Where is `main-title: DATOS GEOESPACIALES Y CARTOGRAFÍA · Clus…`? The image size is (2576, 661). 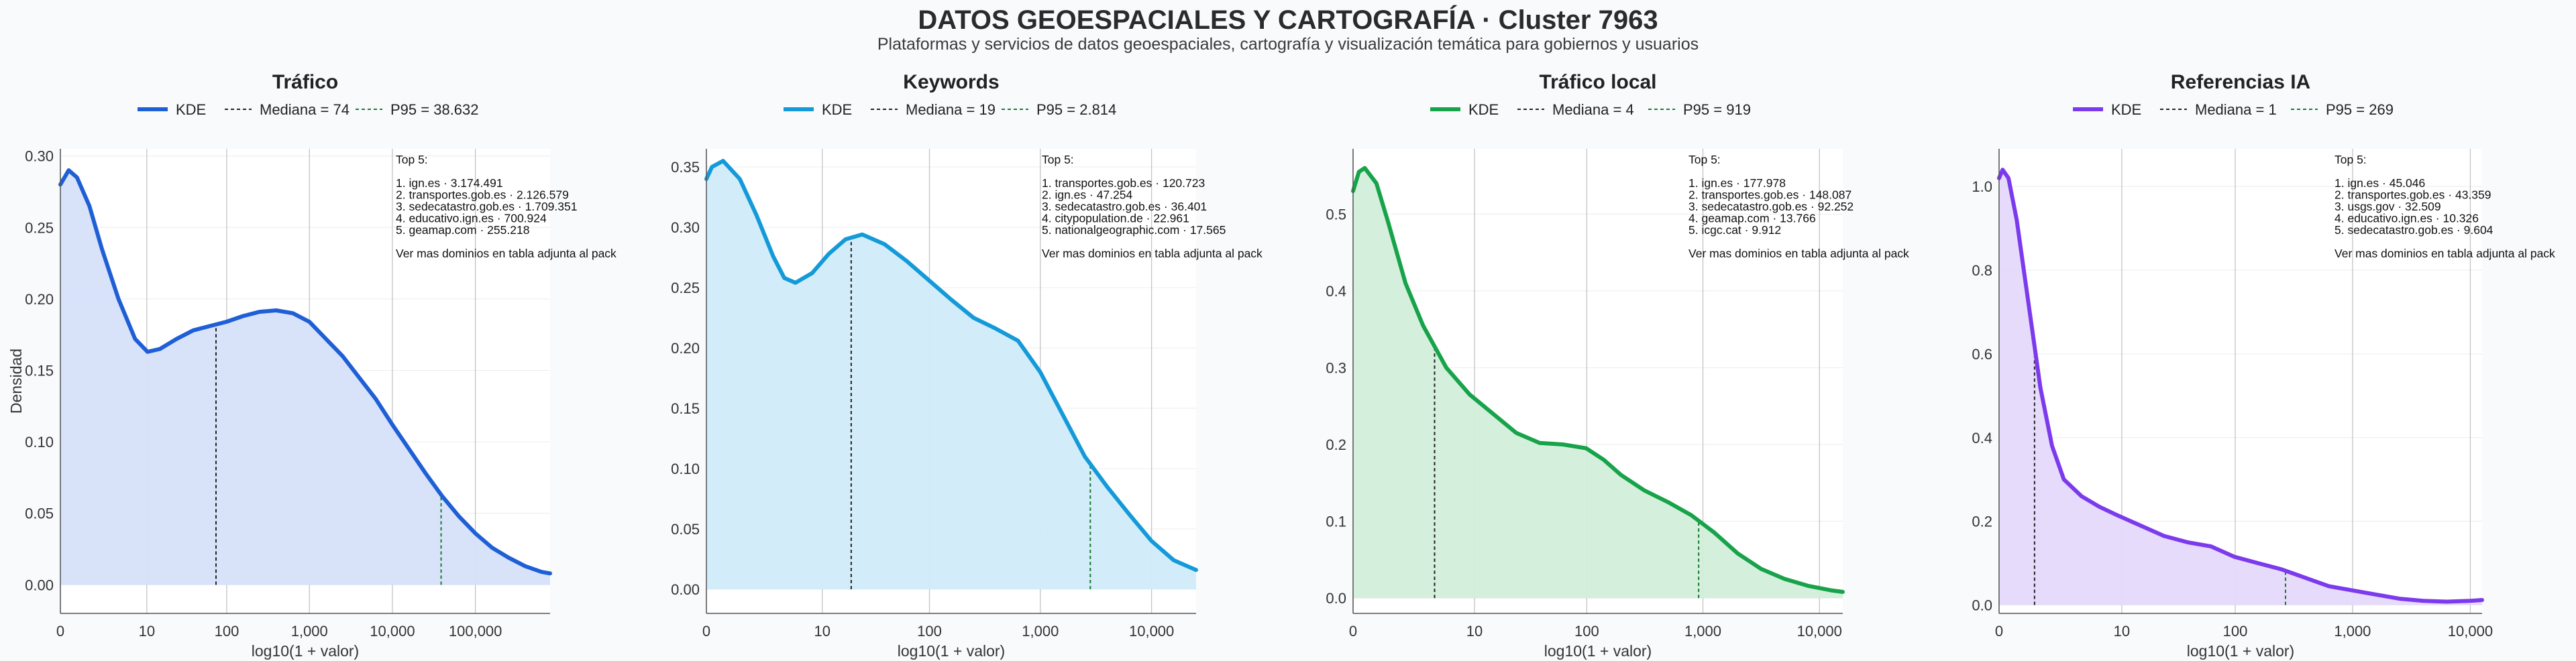 main-title: DATOS GEOESPACIALES Y CARTOGRAFÍA · Clus… is located at coordinates (1288, 20).